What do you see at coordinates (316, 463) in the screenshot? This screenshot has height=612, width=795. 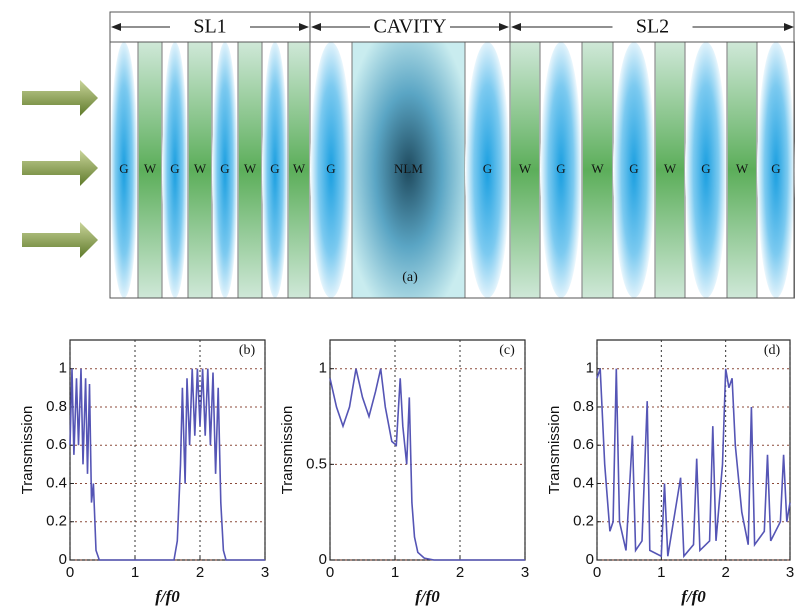 I see `y-tick-label: 0.5` at bounding box center [316, 463].